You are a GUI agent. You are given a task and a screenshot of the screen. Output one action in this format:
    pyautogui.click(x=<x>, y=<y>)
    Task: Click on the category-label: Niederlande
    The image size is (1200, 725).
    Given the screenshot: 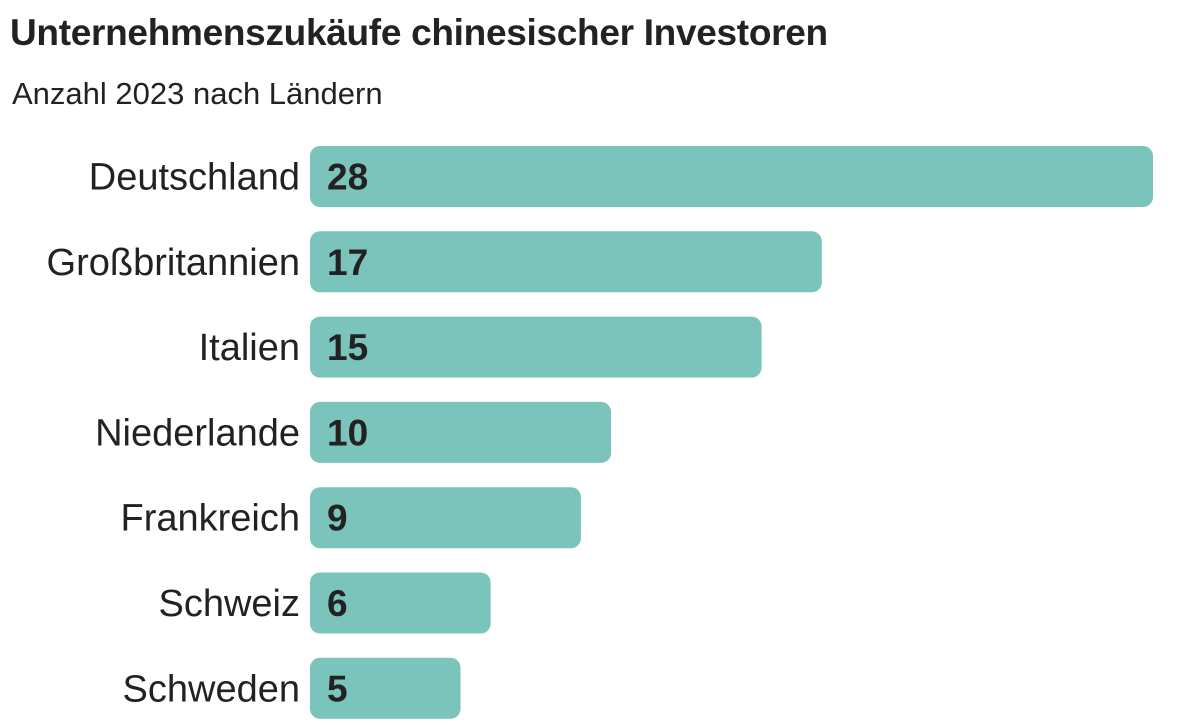 What is the action you would take?
    pyautogui.click(x=197, y=433)
    